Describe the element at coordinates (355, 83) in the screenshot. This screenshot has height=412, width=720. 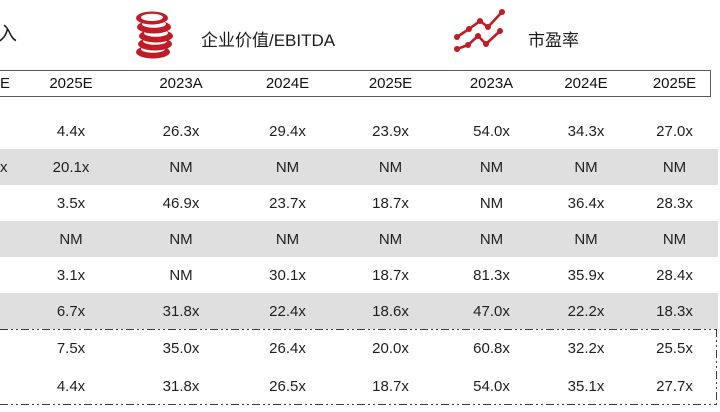
I see `table-header-border` at that location.